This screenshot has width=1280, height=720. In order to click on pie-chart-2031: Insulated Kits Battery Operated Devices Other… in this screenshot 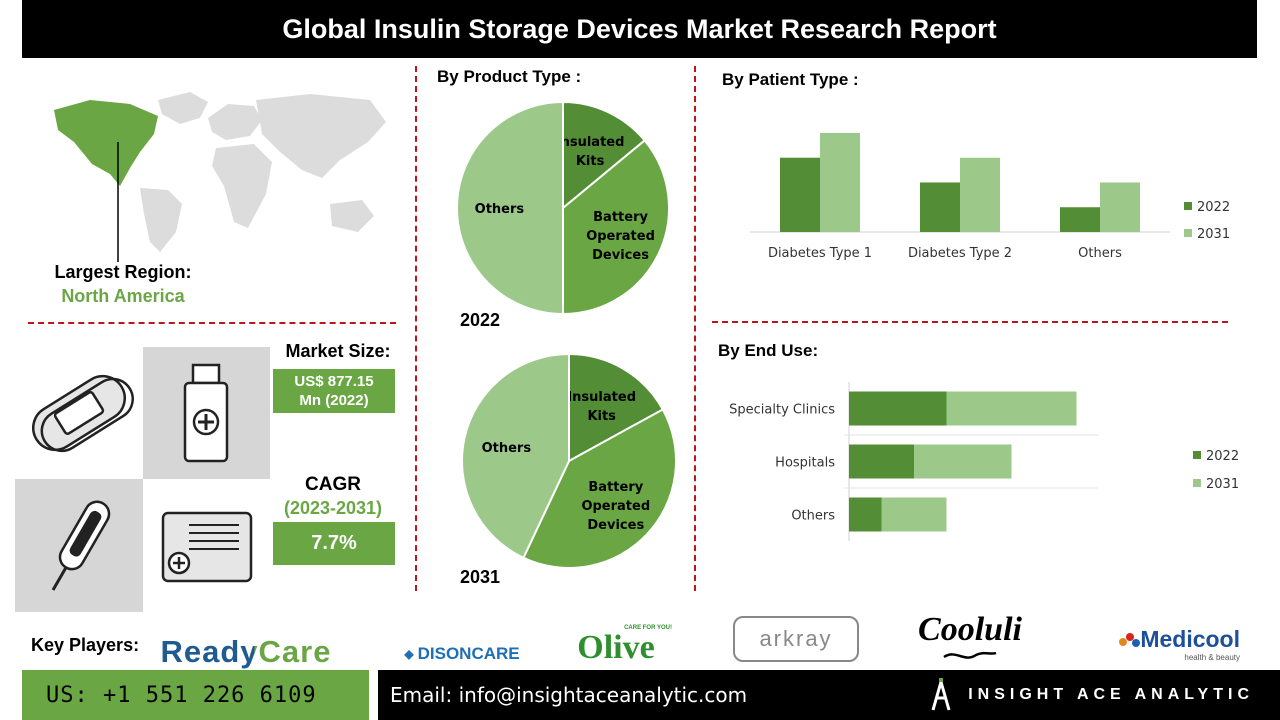, I will do `click(569, 460)`.